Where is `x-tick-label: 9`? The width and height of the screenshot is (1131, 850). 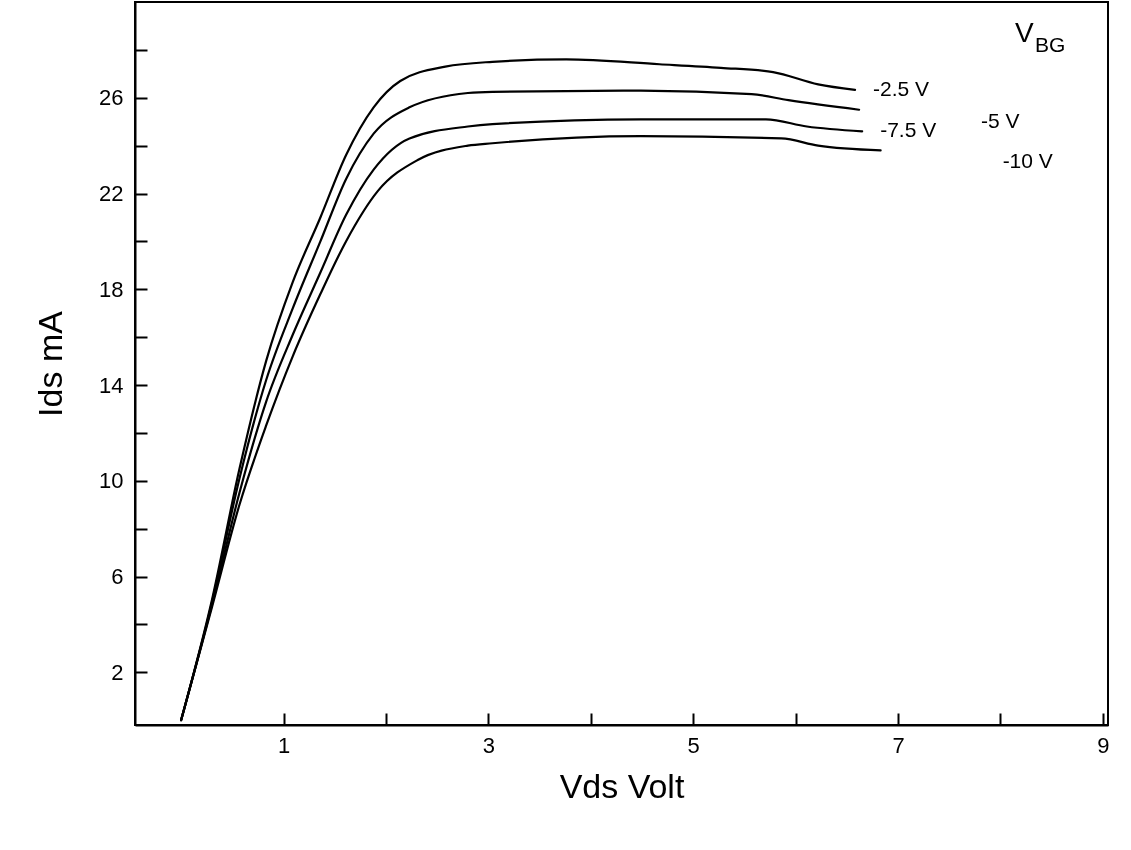 x-tick-label: 9 is located at coordinates (1103, 745).